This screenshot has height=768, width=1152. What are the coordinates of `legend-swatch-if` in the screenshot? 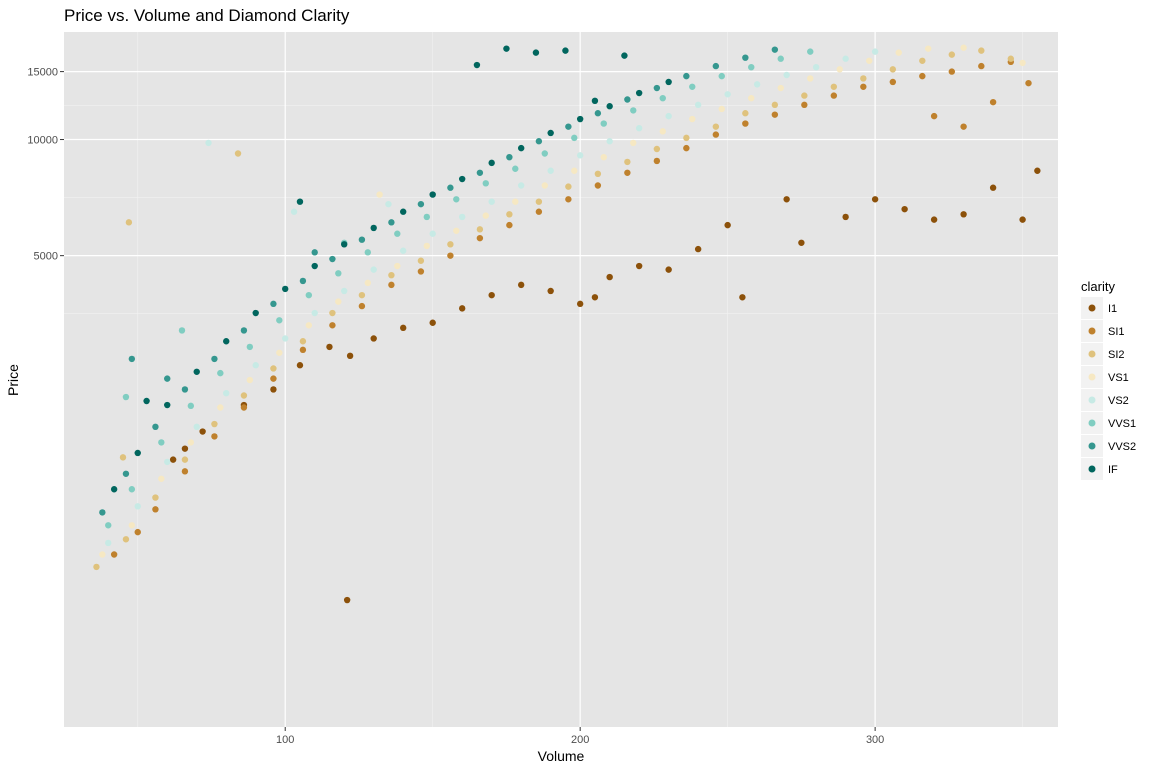 It's located at (1092, 469).